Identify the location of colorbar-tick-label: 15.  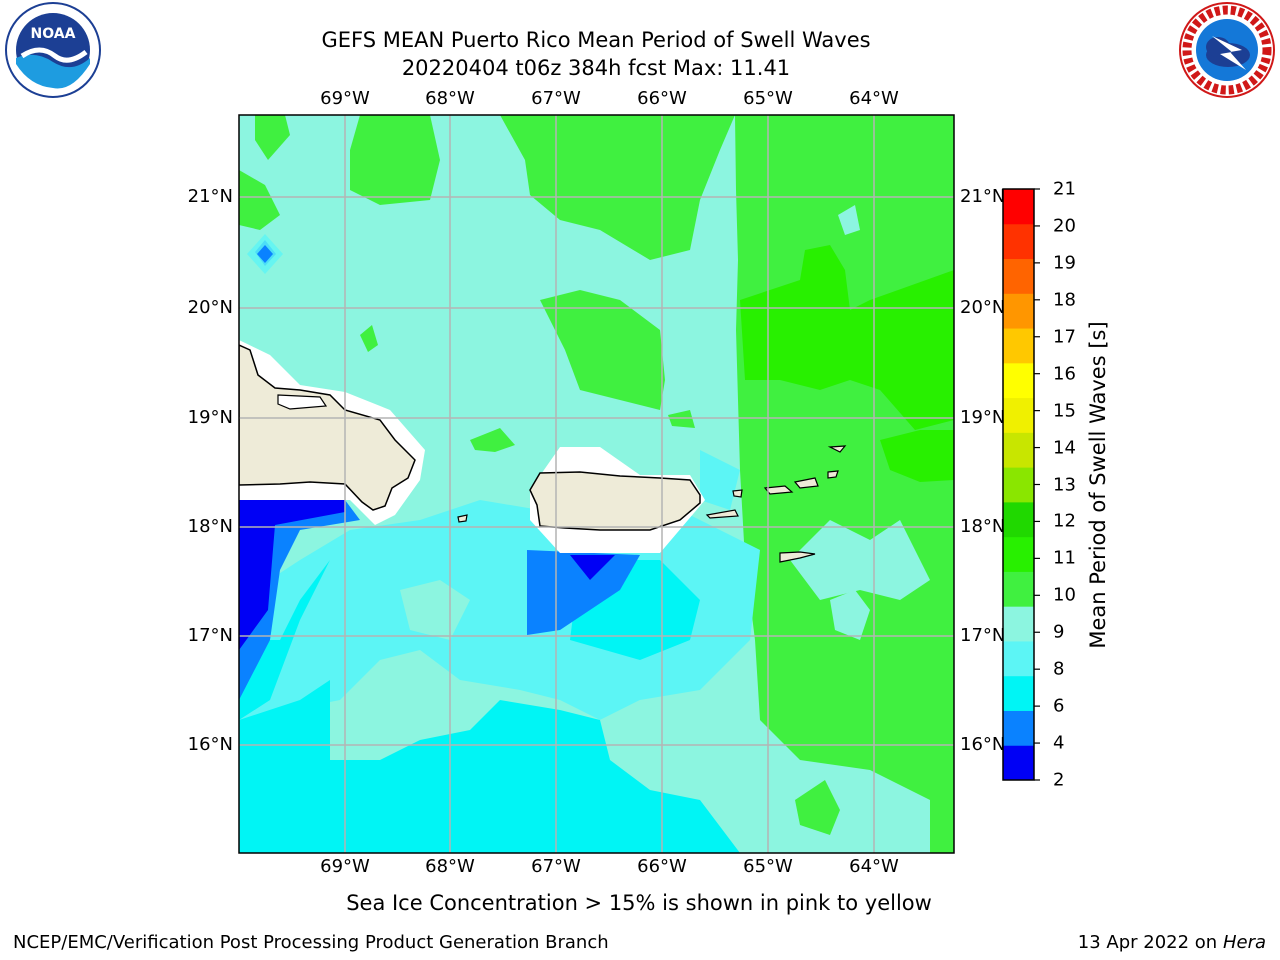
(1064, 411).